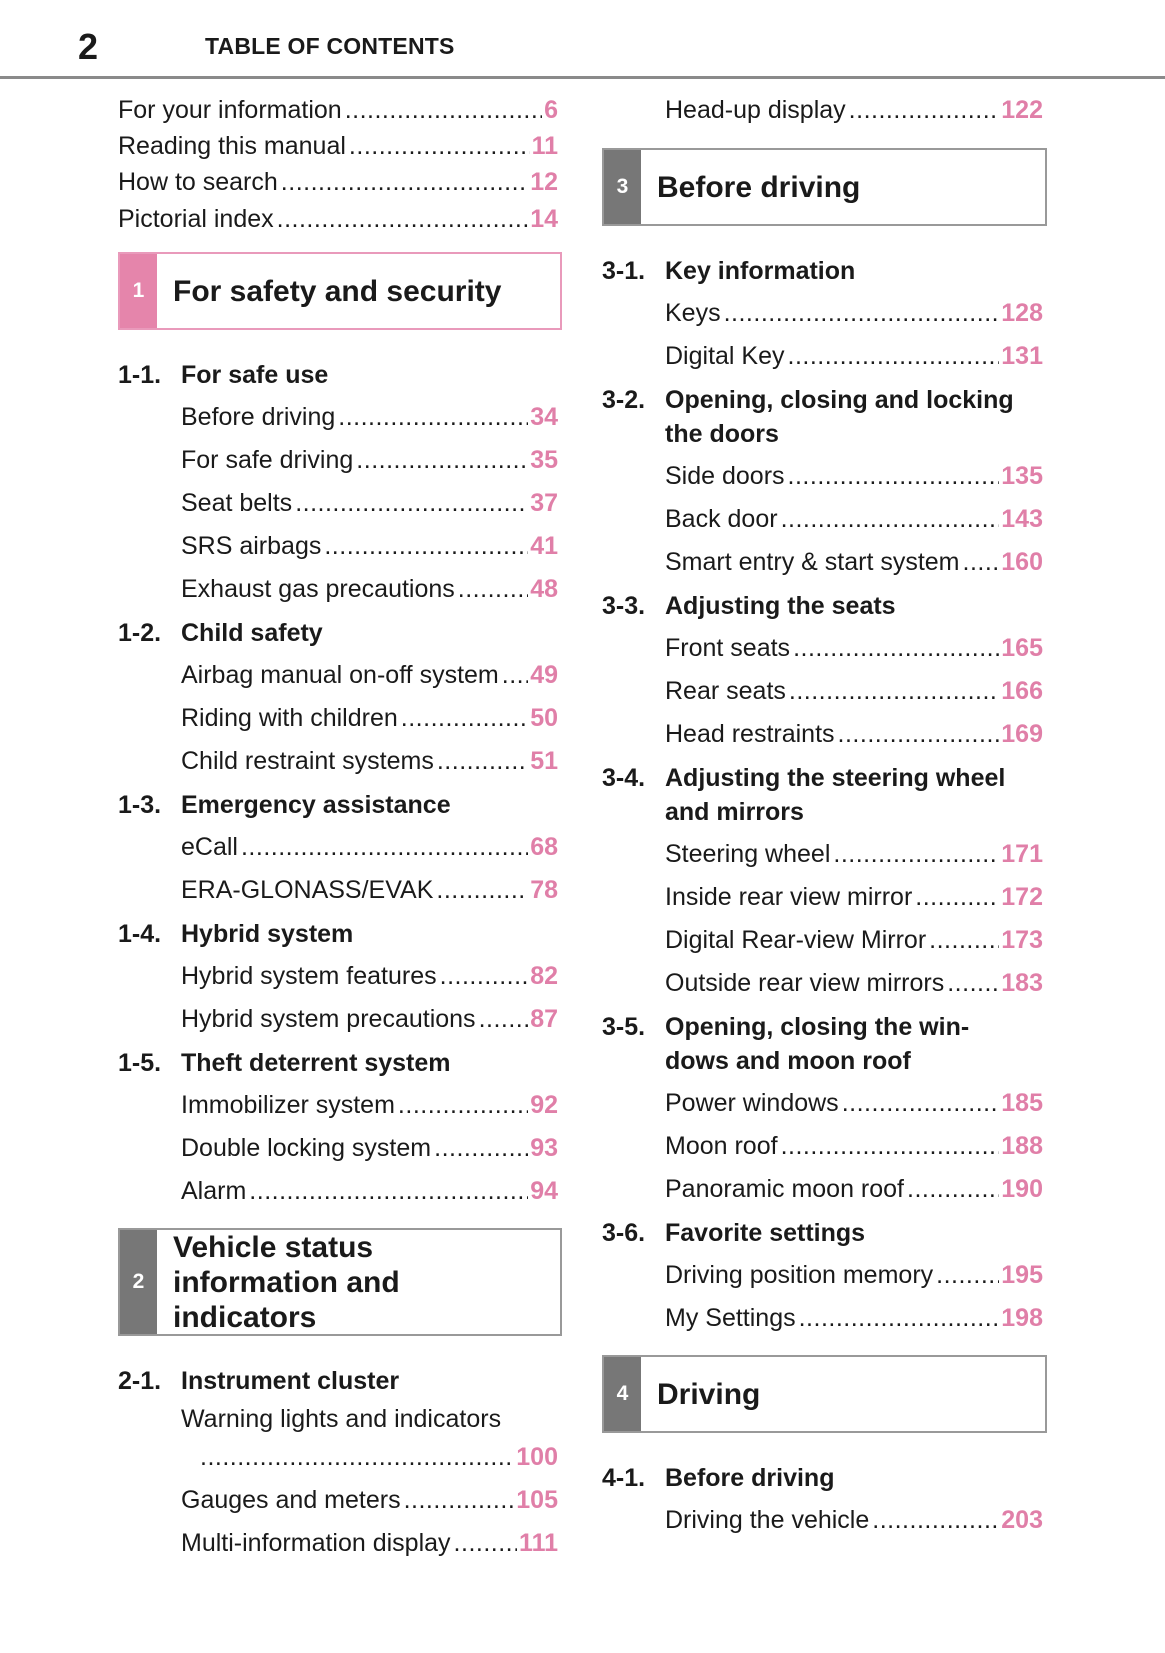 The image size is (1165, 1653). What do you see at coordinates (824, 270) in the screenshot?
I see `subsection-heading: 3-1. Key information` at bounding box center [824, 270].